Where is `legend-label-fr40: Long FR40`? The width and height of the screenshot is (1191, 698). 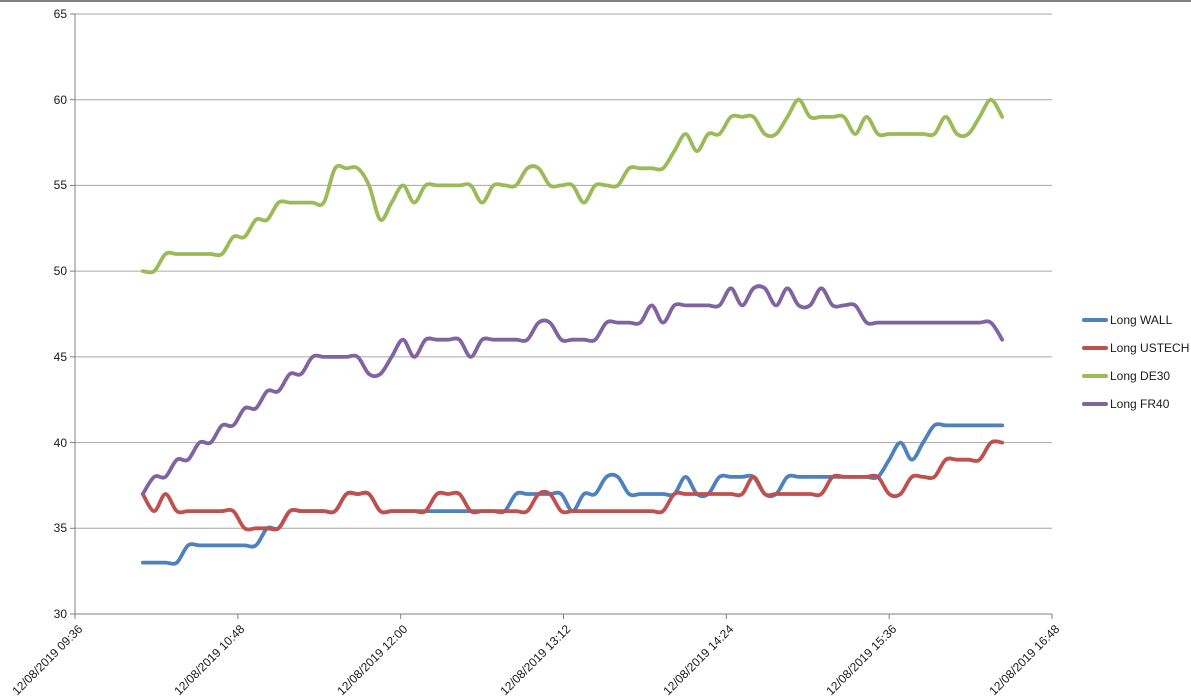 legend-label-fr40: Long FR40 is located at coordinates (1140, 404).